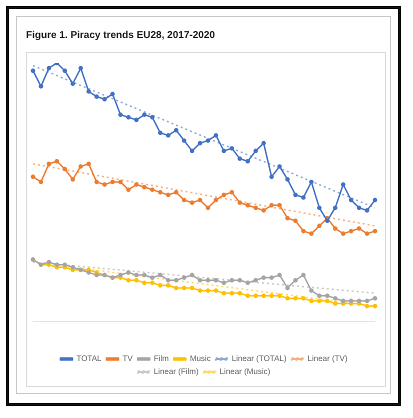 This screenshot has width=413, height=418. Describe the element at coordinates (120, 35) in the screenshot. I see `chart-title: Figure 1. Piracy trends EU28, 2017-2020` at that location.